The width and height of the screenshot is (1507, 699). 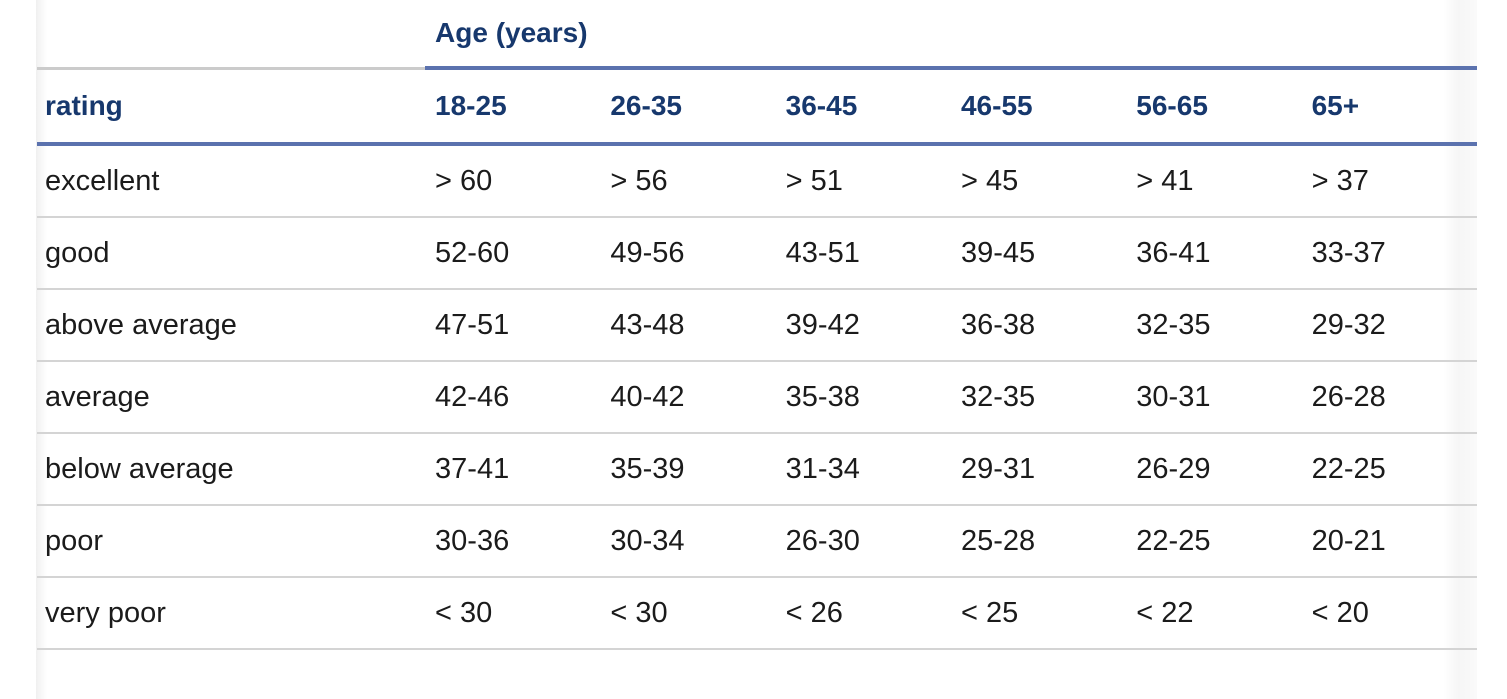 I want to click on column-header-age-46-55: 46-55, so click(x=1038, y=107).